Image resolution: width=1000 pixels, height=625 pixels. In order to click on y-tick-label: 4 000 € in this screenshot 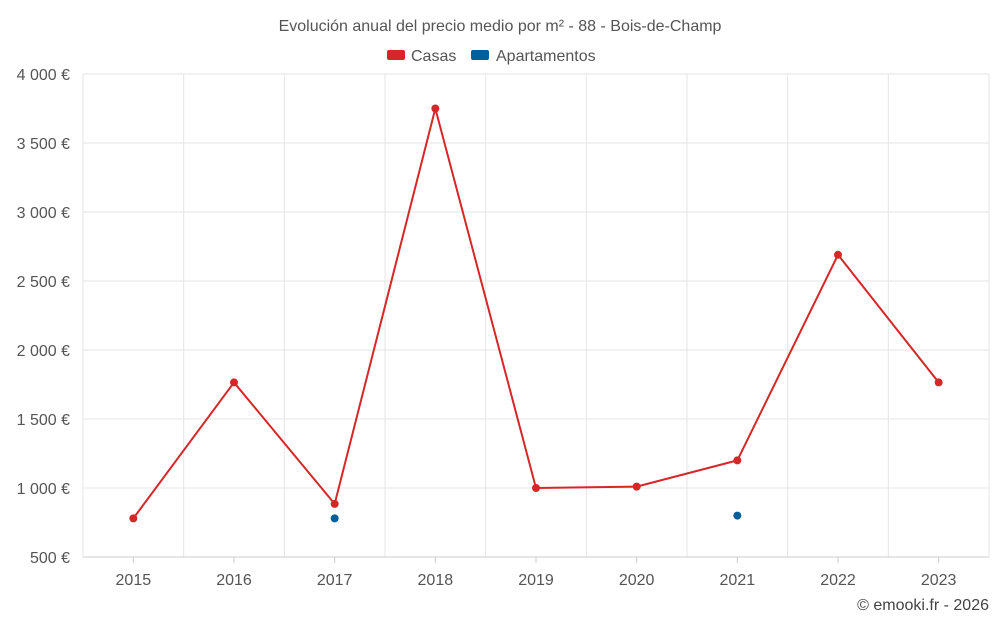, I will do `click(43, 75)`.